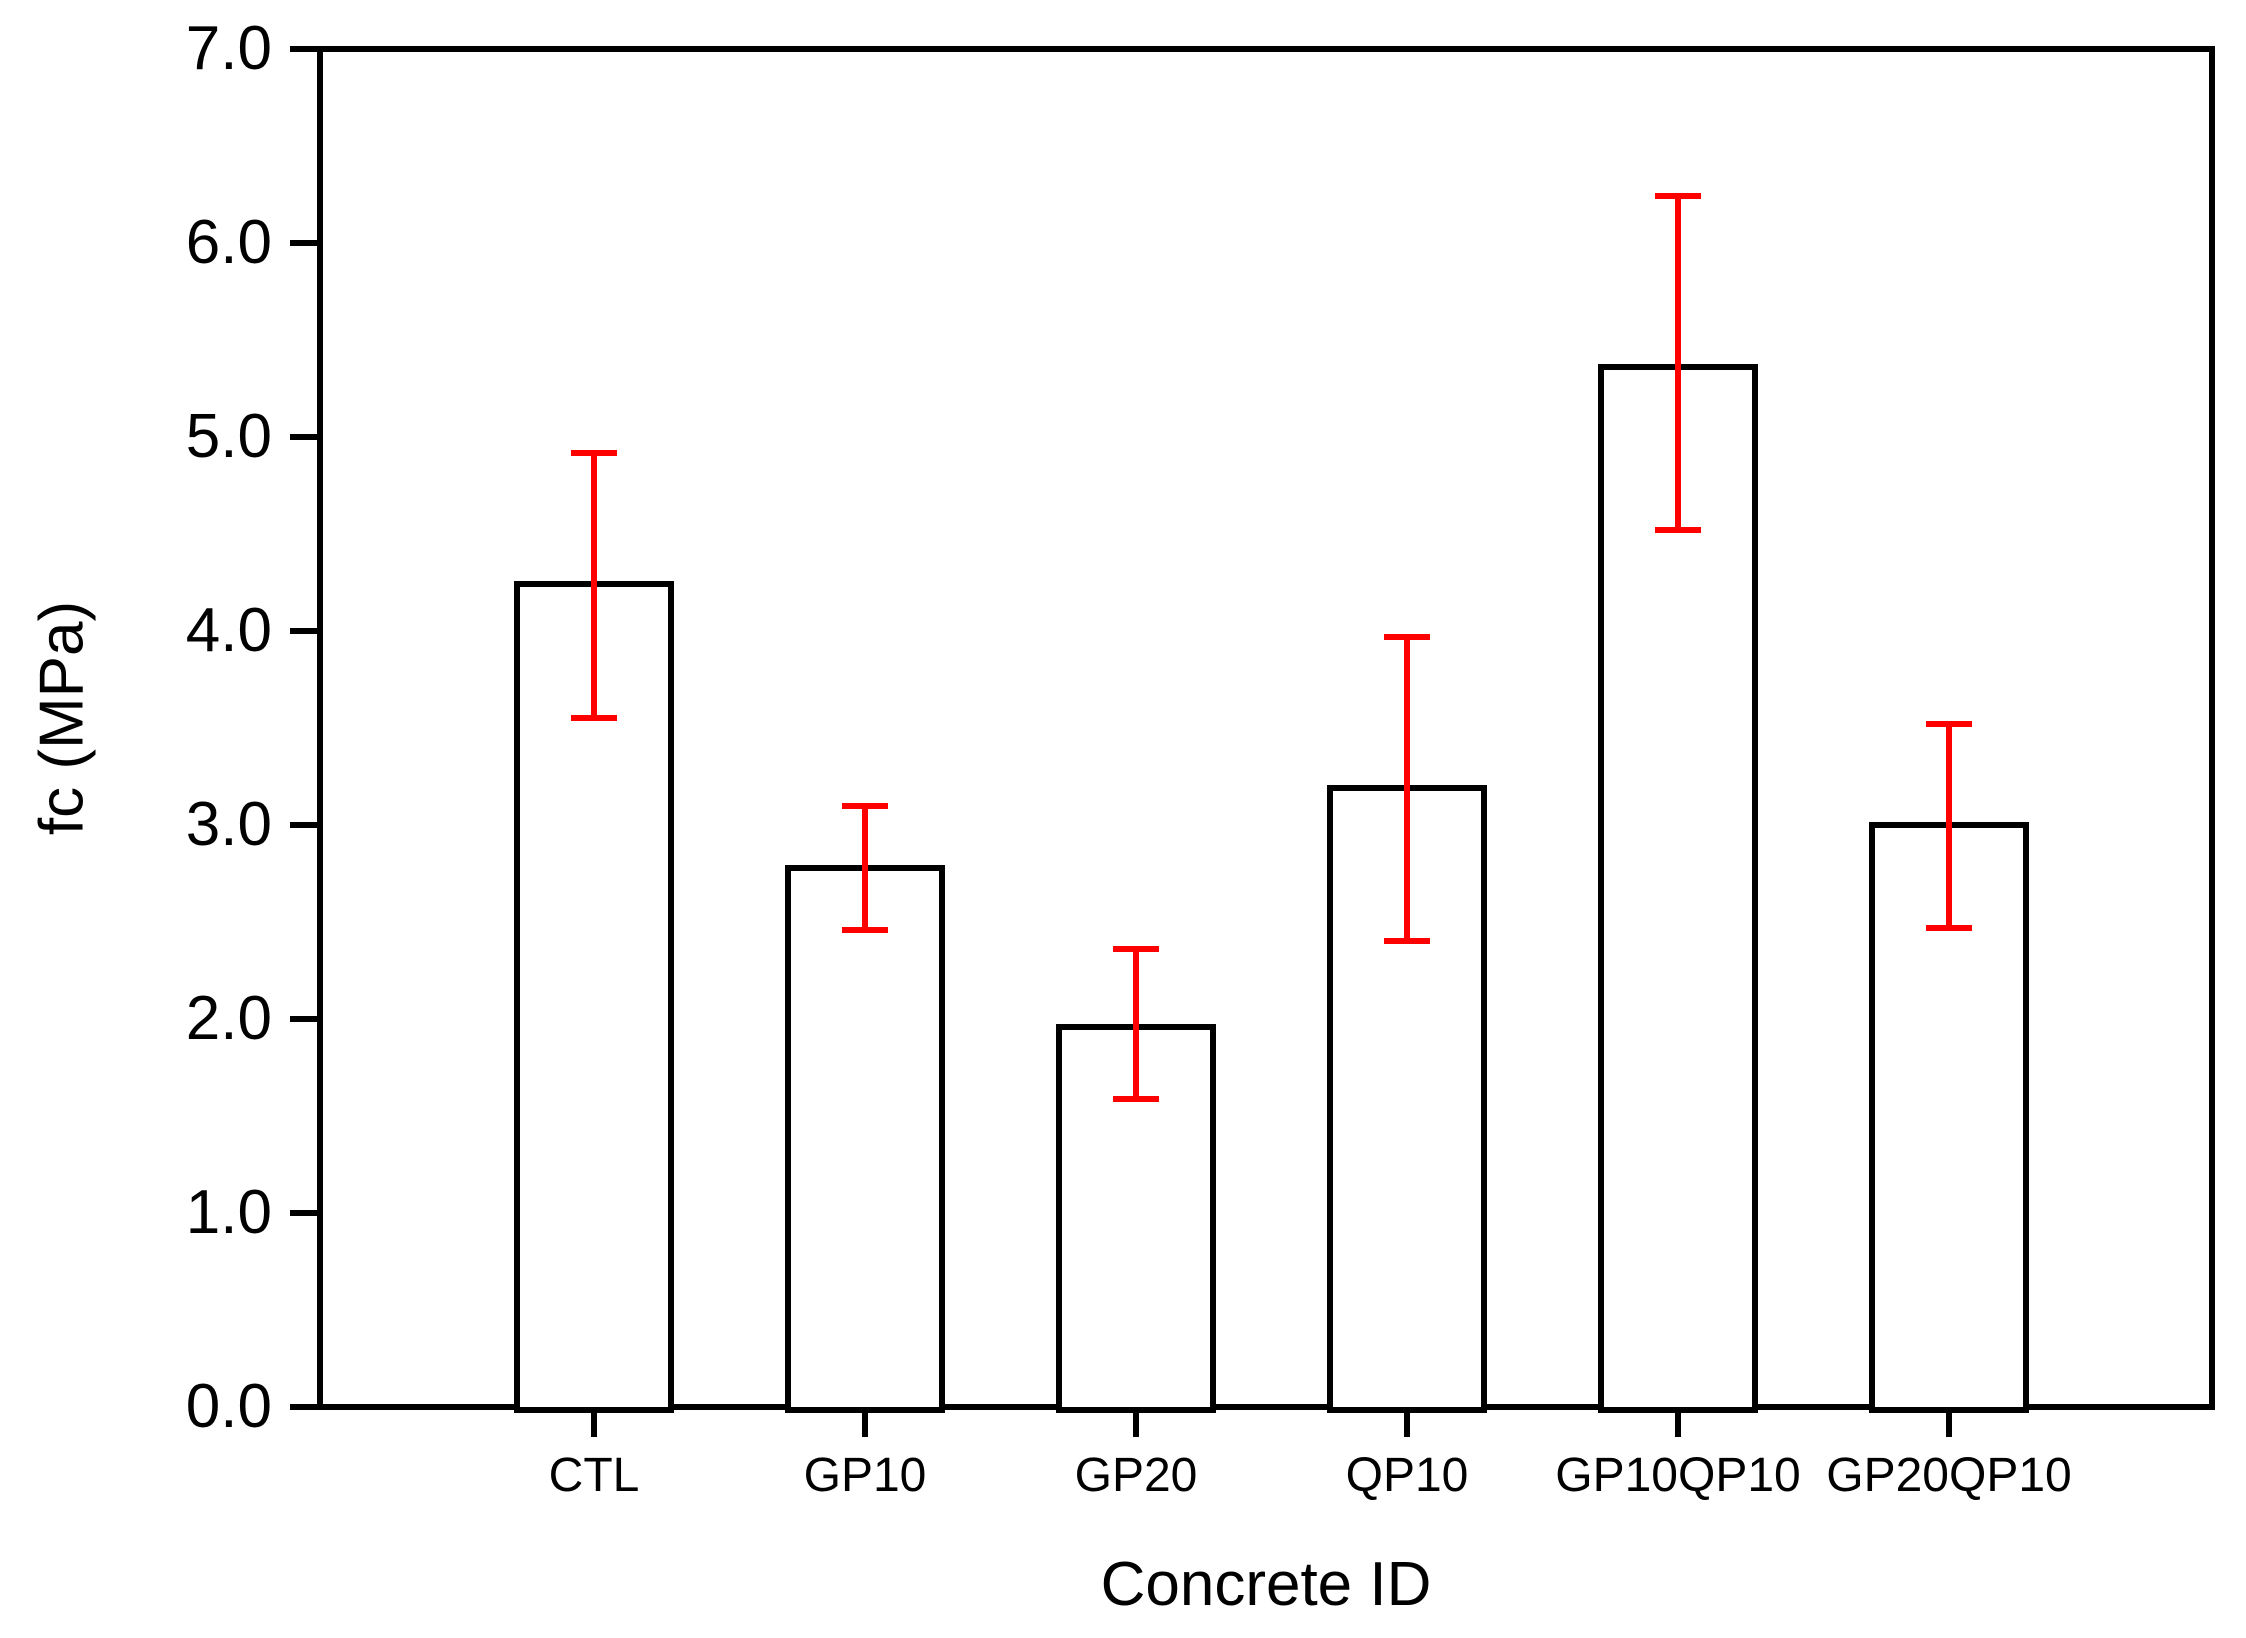  What do you see at coordinates (303, 1407) in the screenshot?
I see `y-tick-0.0` at bounding box center [303, 1407].